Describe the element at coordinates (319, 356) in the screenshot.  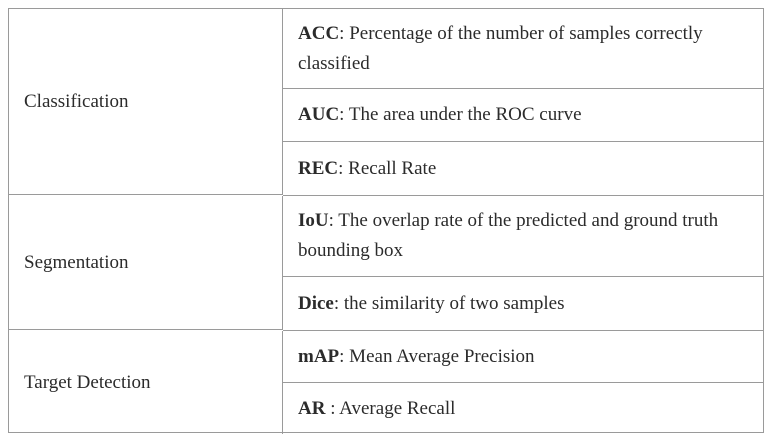
I see `metric-abbr: mAP` at that location.